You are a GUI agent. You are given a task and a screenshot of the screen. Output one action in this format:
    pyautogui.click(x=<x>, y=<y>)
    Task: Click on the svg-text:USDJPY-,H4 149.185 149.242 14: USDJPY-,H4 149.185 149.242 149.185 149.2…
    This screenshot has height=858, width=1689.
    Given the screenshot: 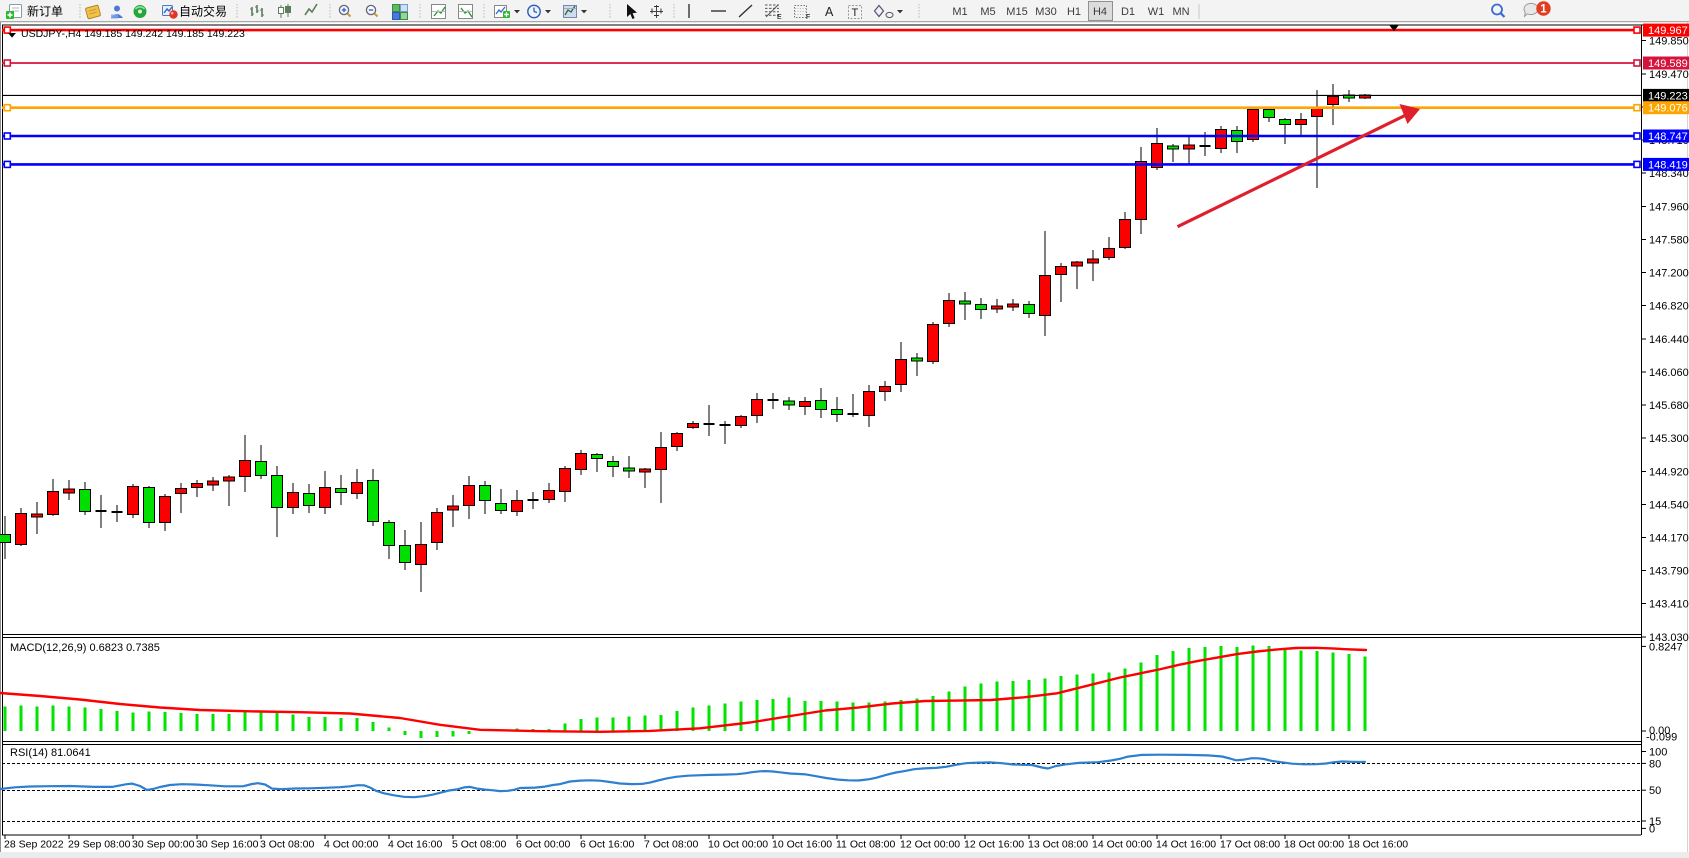 What is the action you would take?
    pyautogui.click(x=133, y=34)
    